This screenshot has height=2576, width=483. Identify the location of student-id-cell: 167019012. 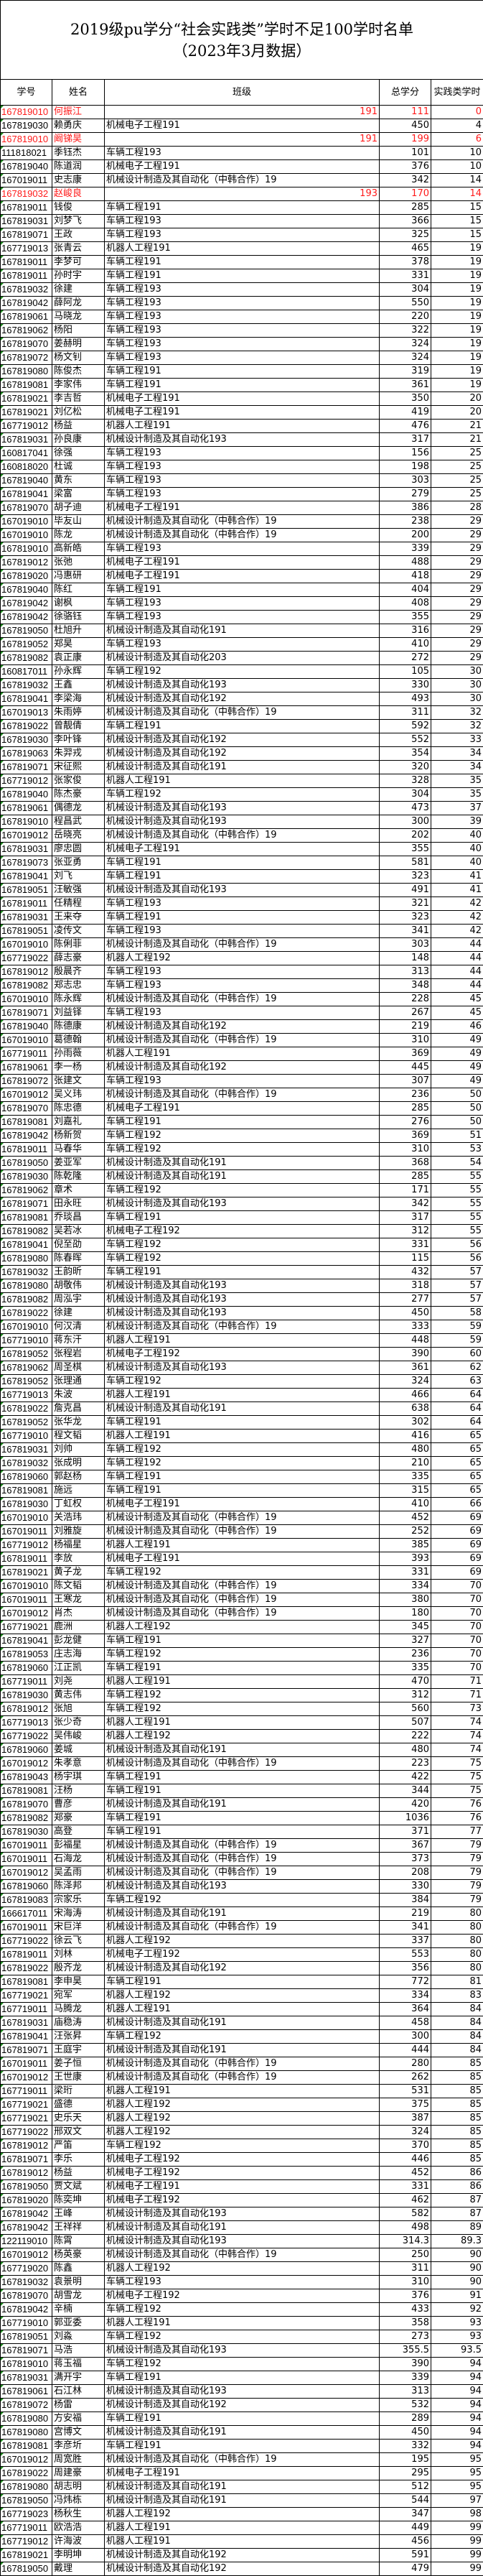
(26, 1095).